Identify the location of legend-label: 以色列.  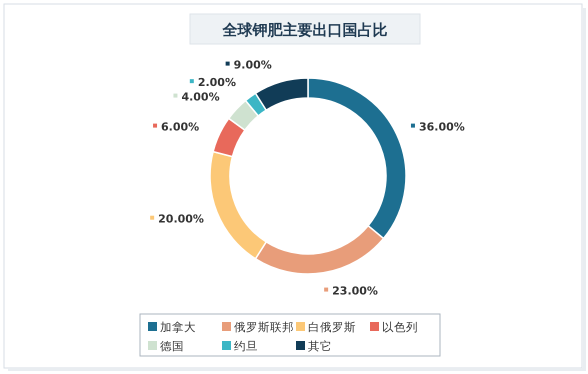
(400, 327).